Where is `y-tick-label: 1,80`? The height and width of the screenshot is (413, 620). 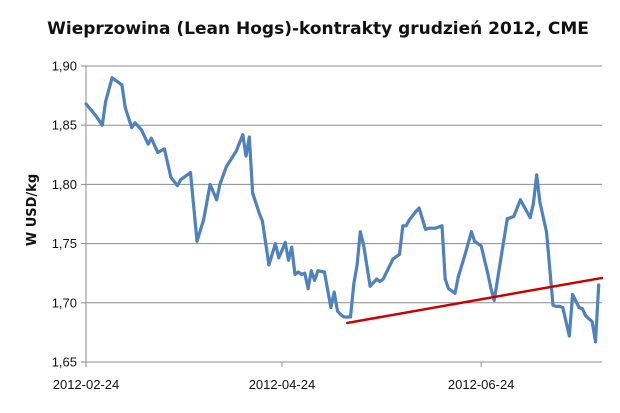 y-tick-label: 1,80 is located at coordinates (64, 184).